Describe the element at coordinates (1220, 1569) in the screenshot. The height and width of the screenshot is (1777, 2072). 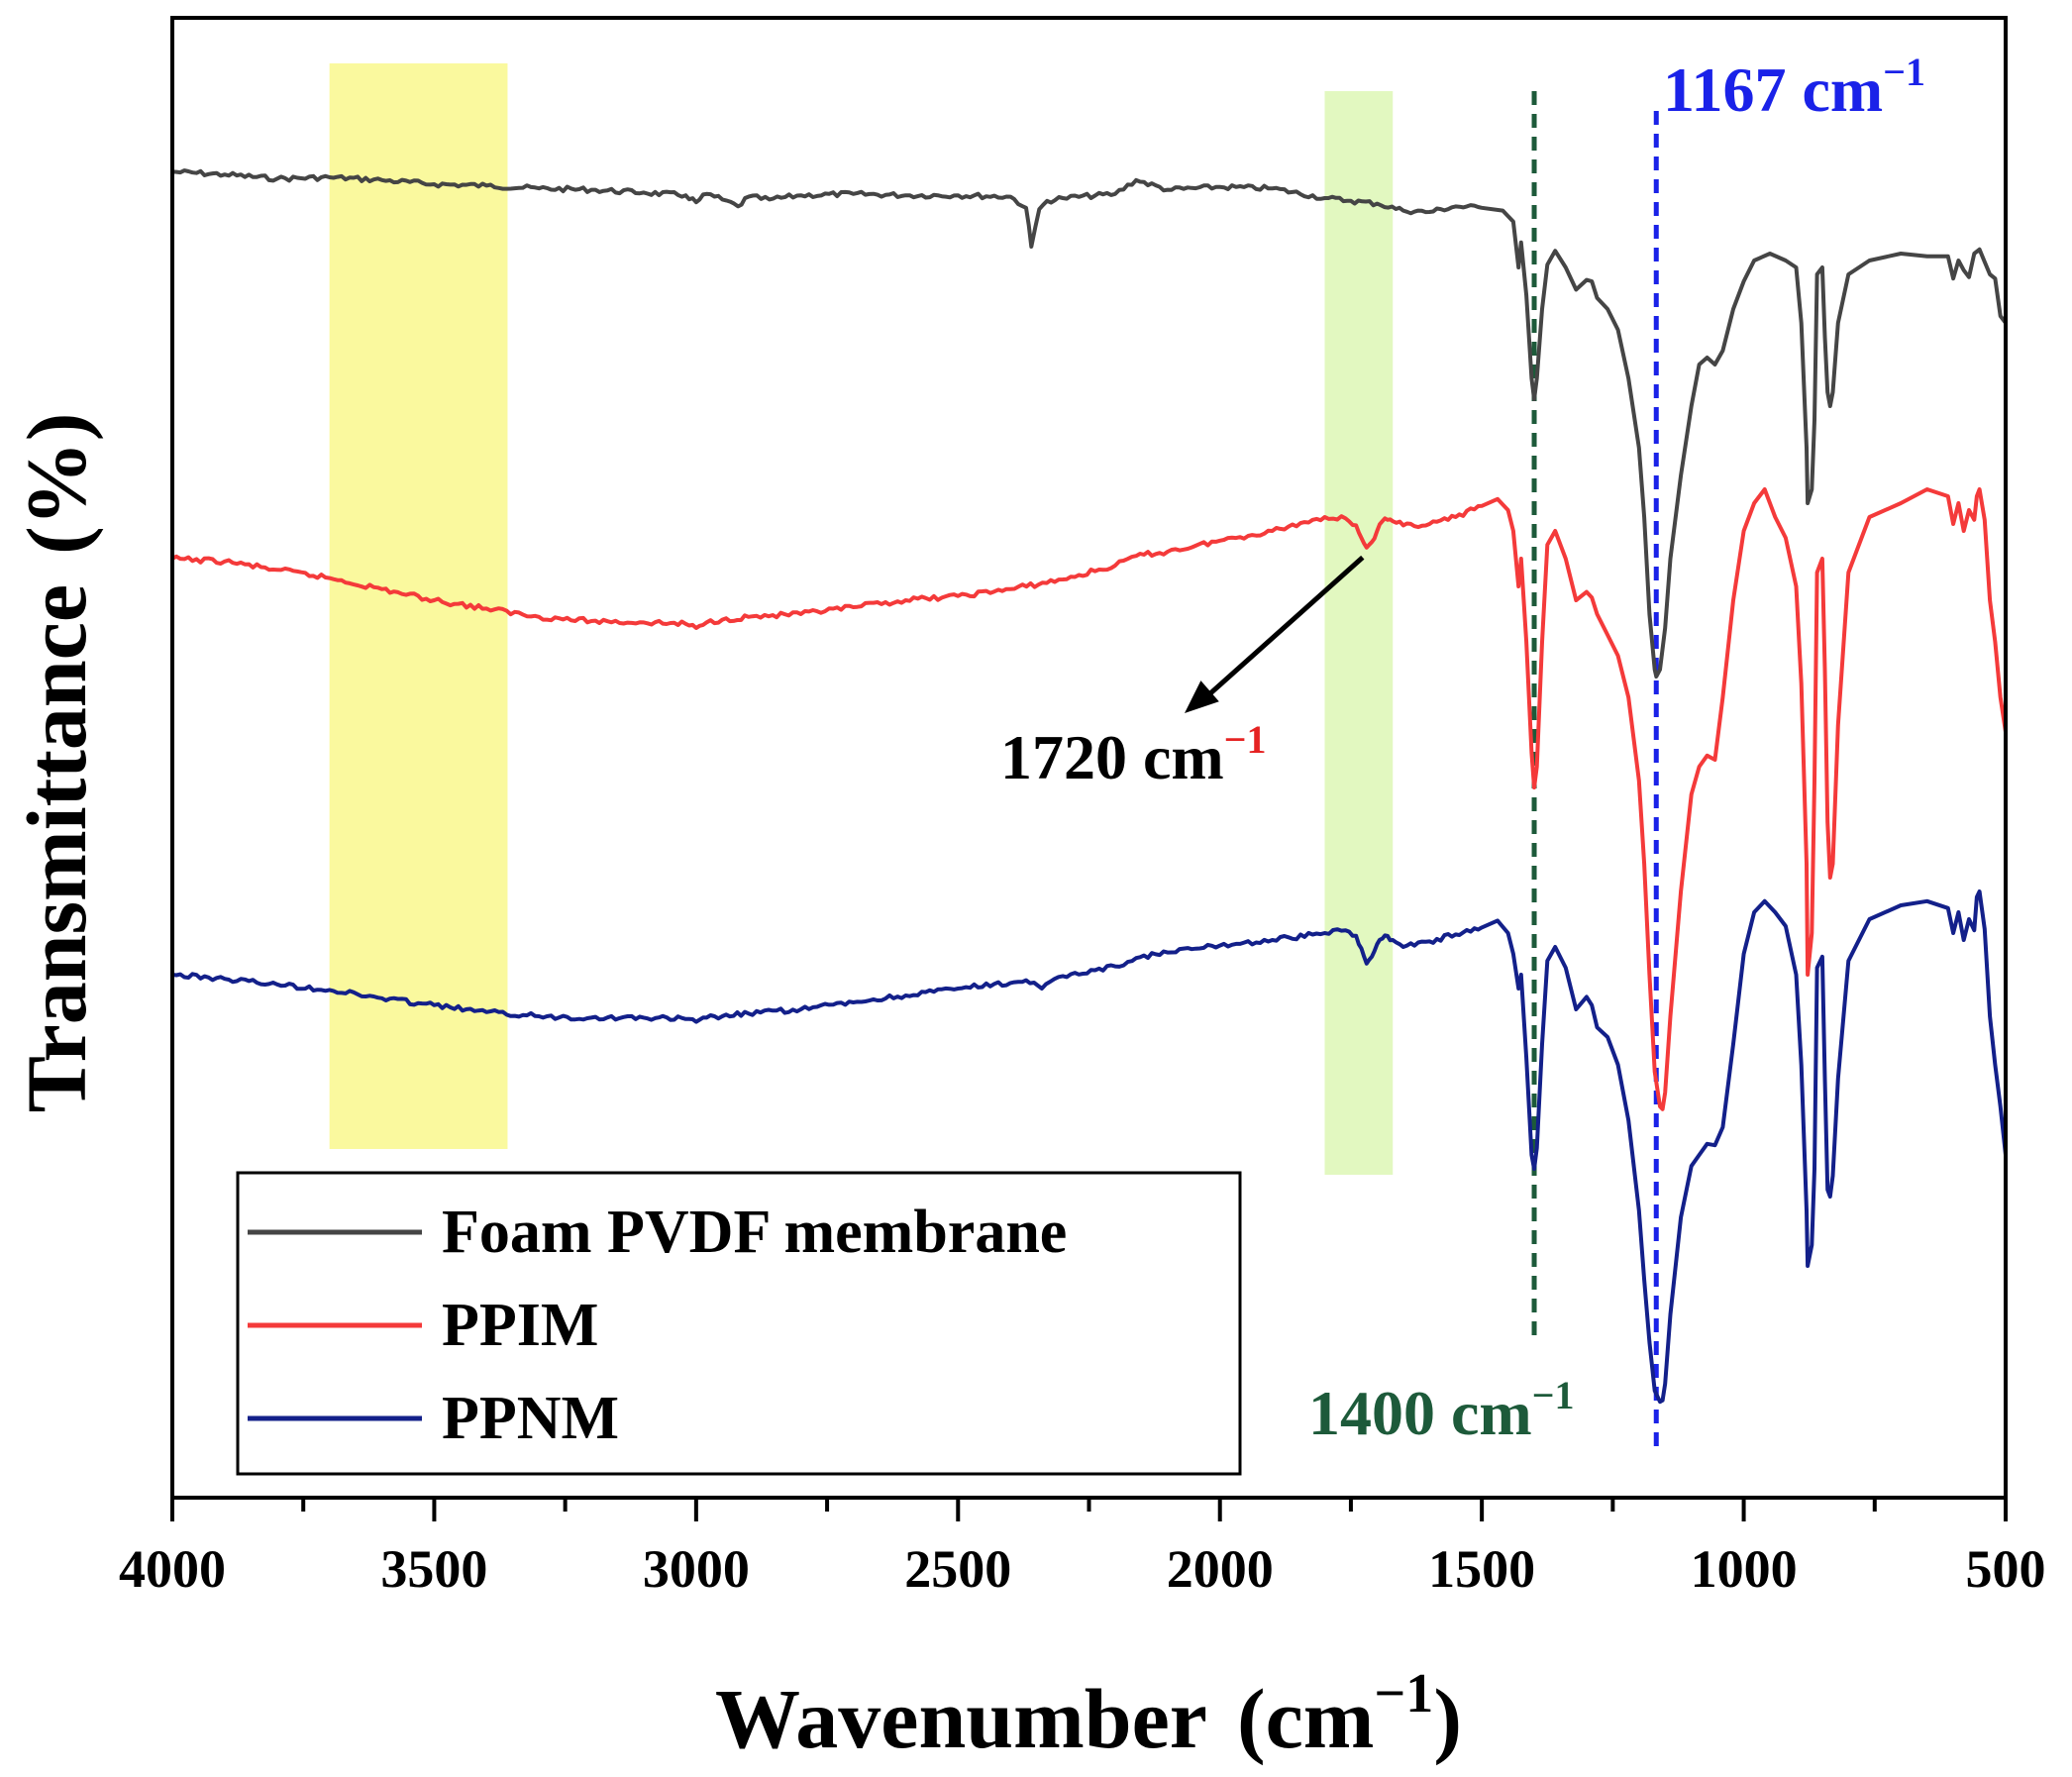
I see `x-tick-label-2000: 2000` at that location.